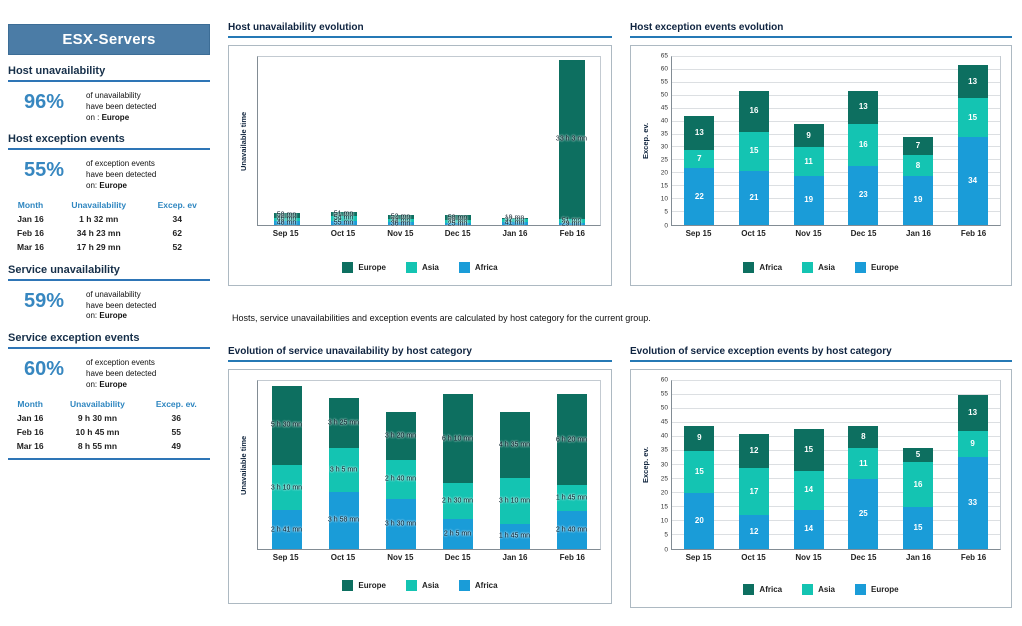 The image size is (1022, 626). What do you see at coordinates (99, 431) in the screenshot?
I see `table-row: Feb 16 10 h 45 mn 55` at bounding box center [99, 431].